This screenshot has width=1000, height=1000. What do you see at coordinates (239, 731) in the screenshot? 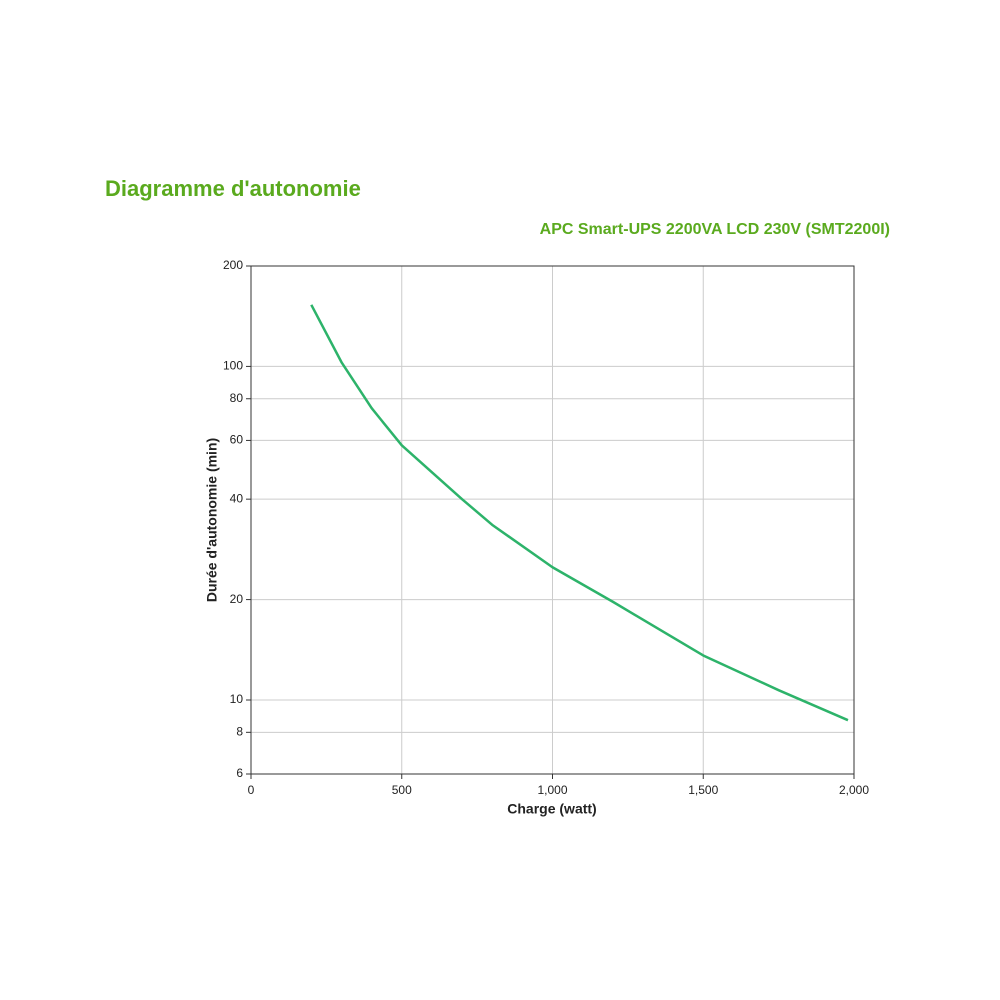
I see `y-tick-label: 8` at bounding box center [239, 731].